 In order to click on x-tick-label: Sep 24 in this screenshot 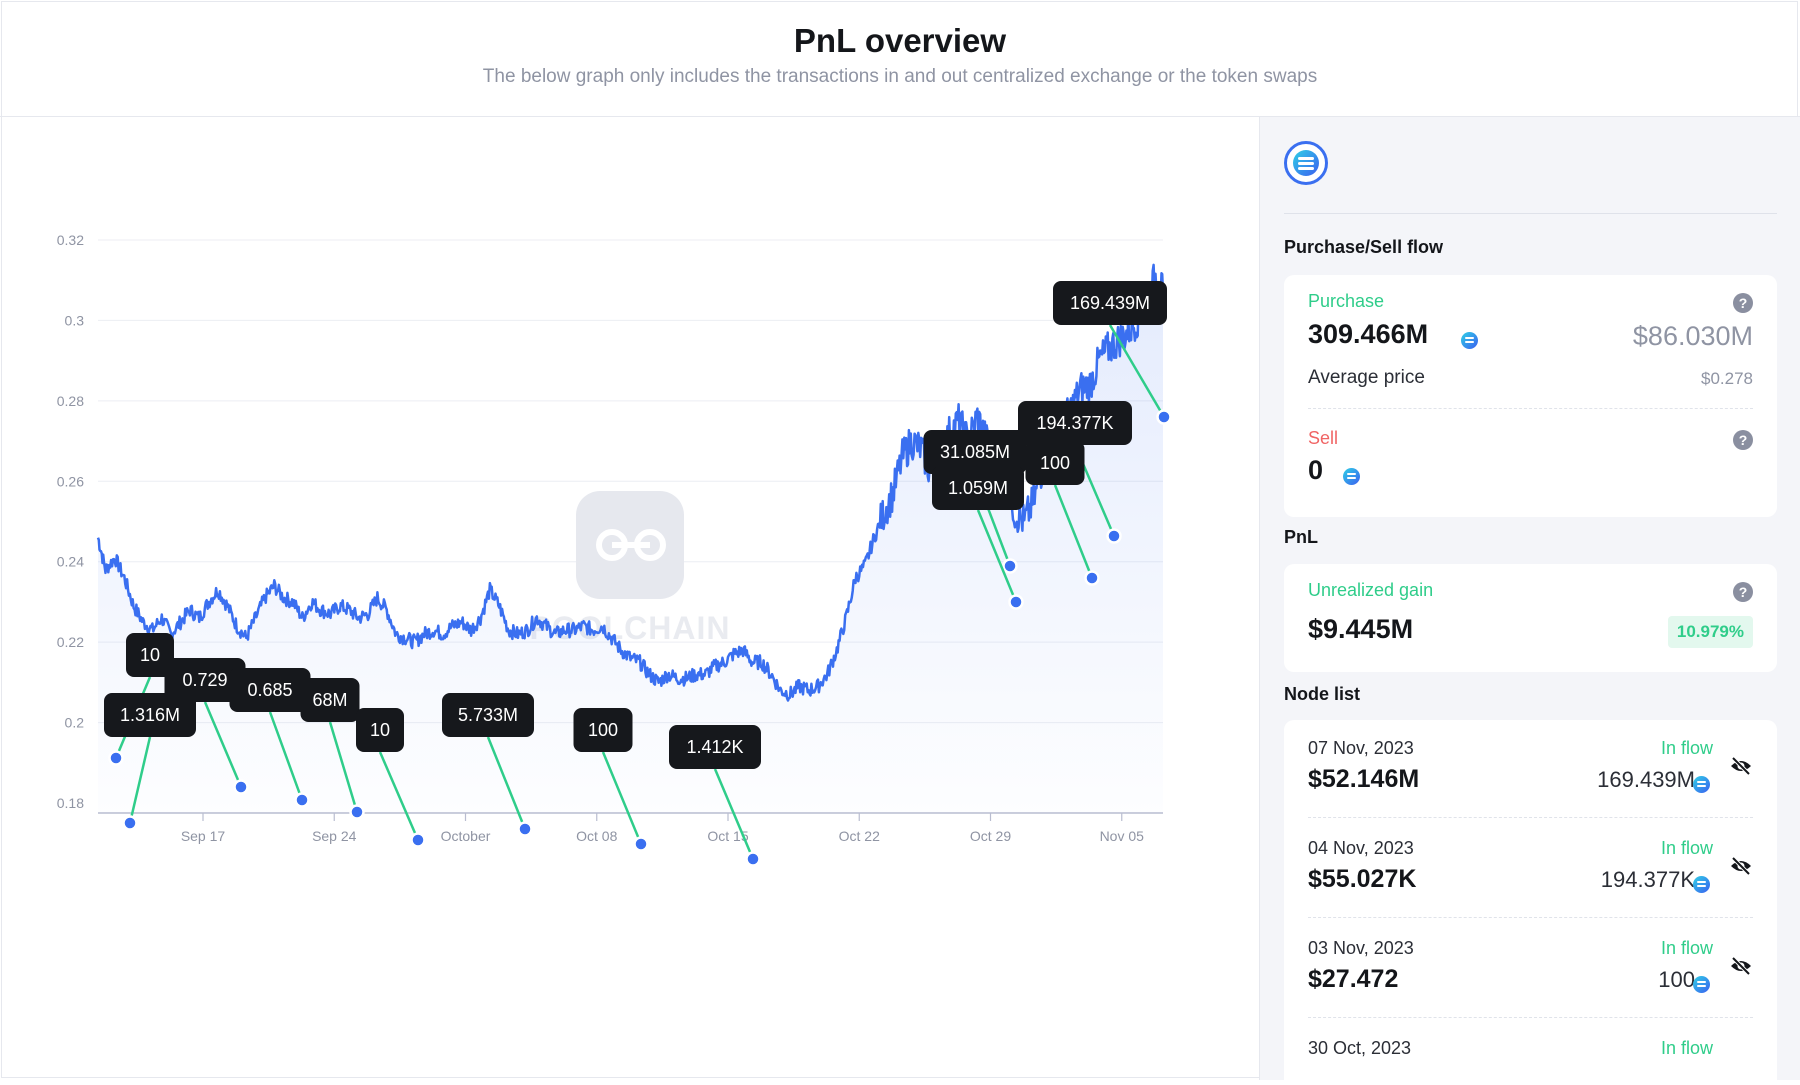, I will do `click(334, 836)`.